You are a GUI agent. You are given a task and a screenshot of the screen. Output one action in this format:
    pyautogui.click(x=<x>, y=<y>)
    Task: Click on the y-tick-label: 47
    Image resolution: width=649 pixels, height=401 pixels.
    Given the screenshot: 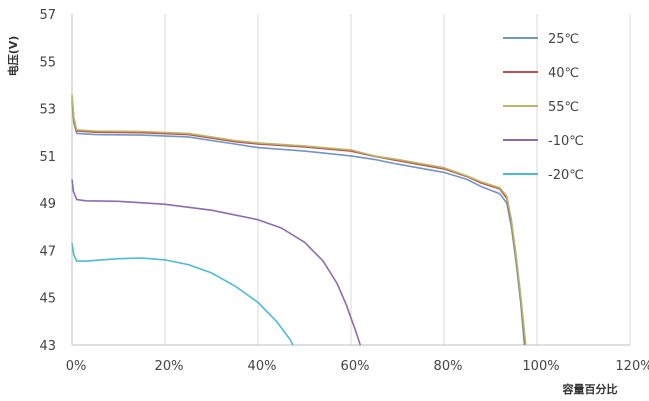 What is the action you would take?
    pyautogui.click(x=47, y=251)
    